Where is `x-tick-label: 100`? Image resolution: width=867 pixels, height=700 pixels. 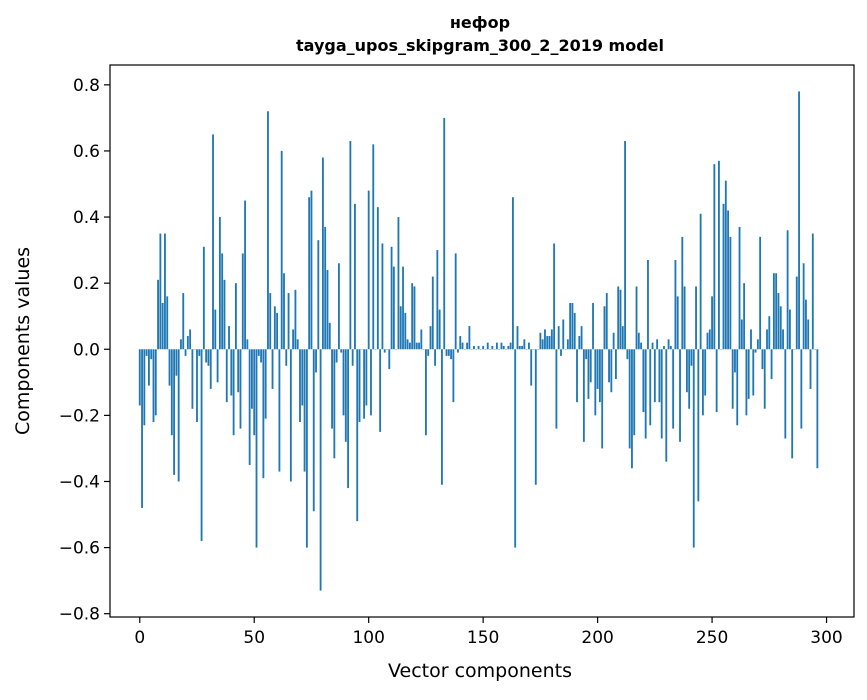 x-tick-label: 100 is located at coordinates (368, 638).